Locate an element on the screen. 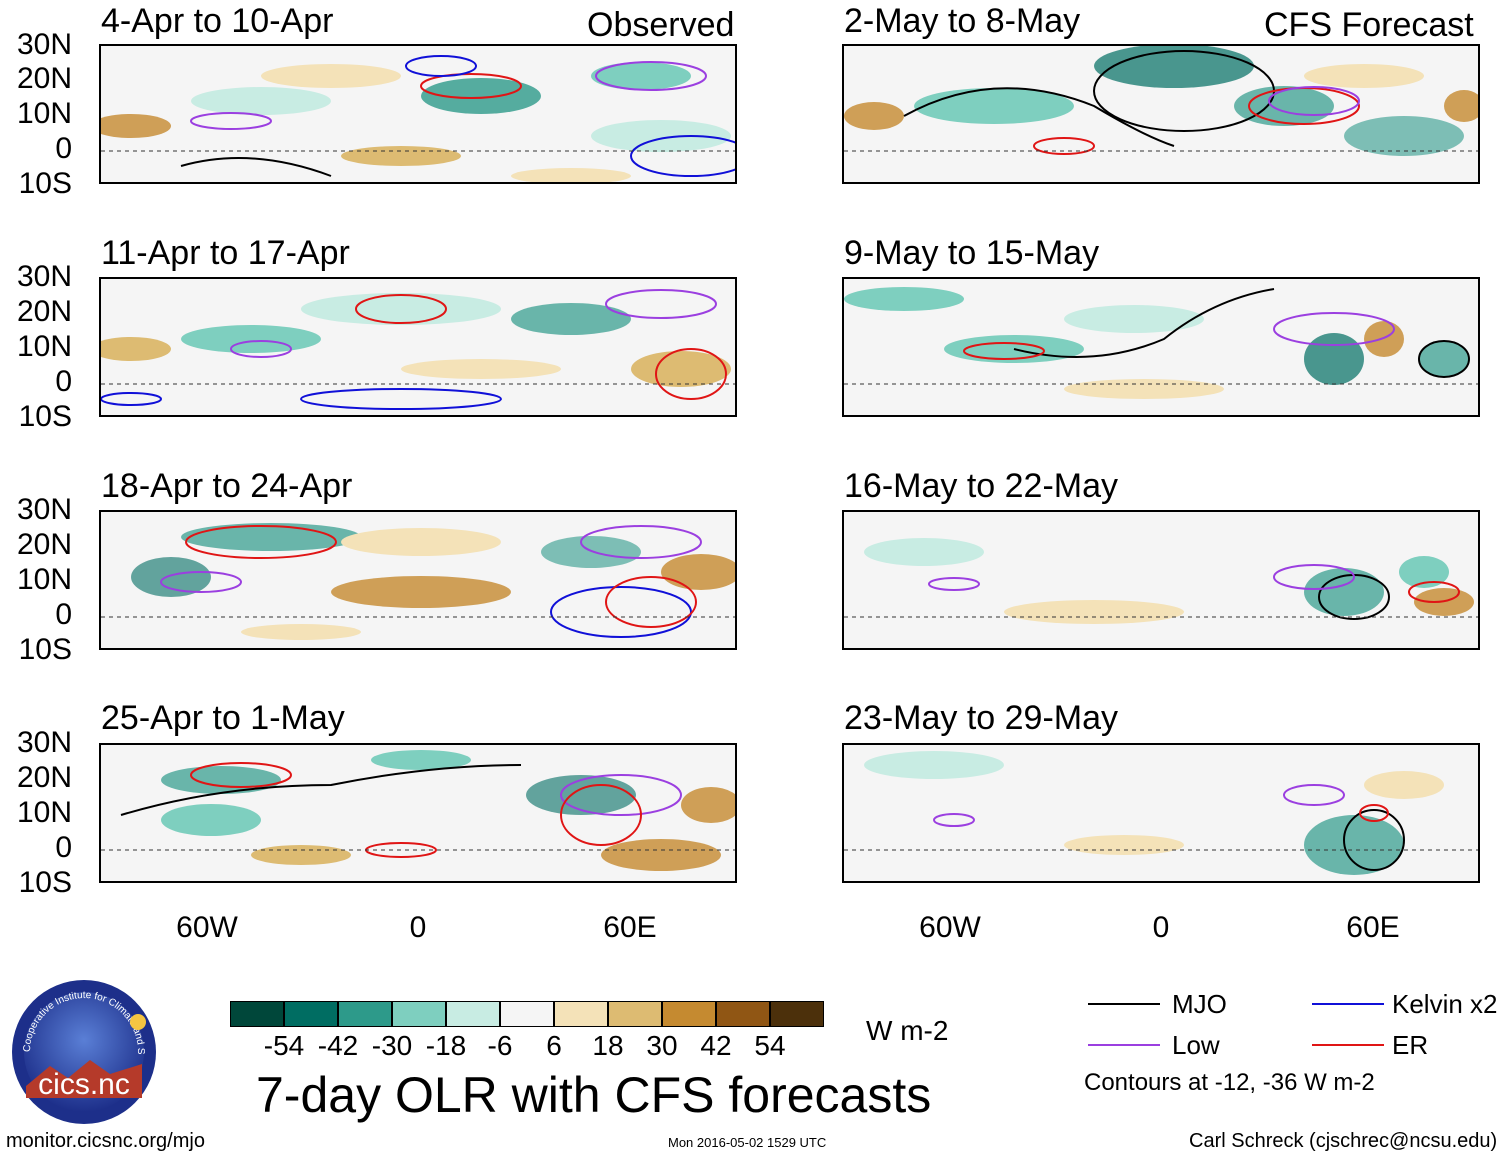 Image resolution: width=1510 pixels, height=1158 pixels. observed-column-label: Observed is located at coordinates (661, 25).